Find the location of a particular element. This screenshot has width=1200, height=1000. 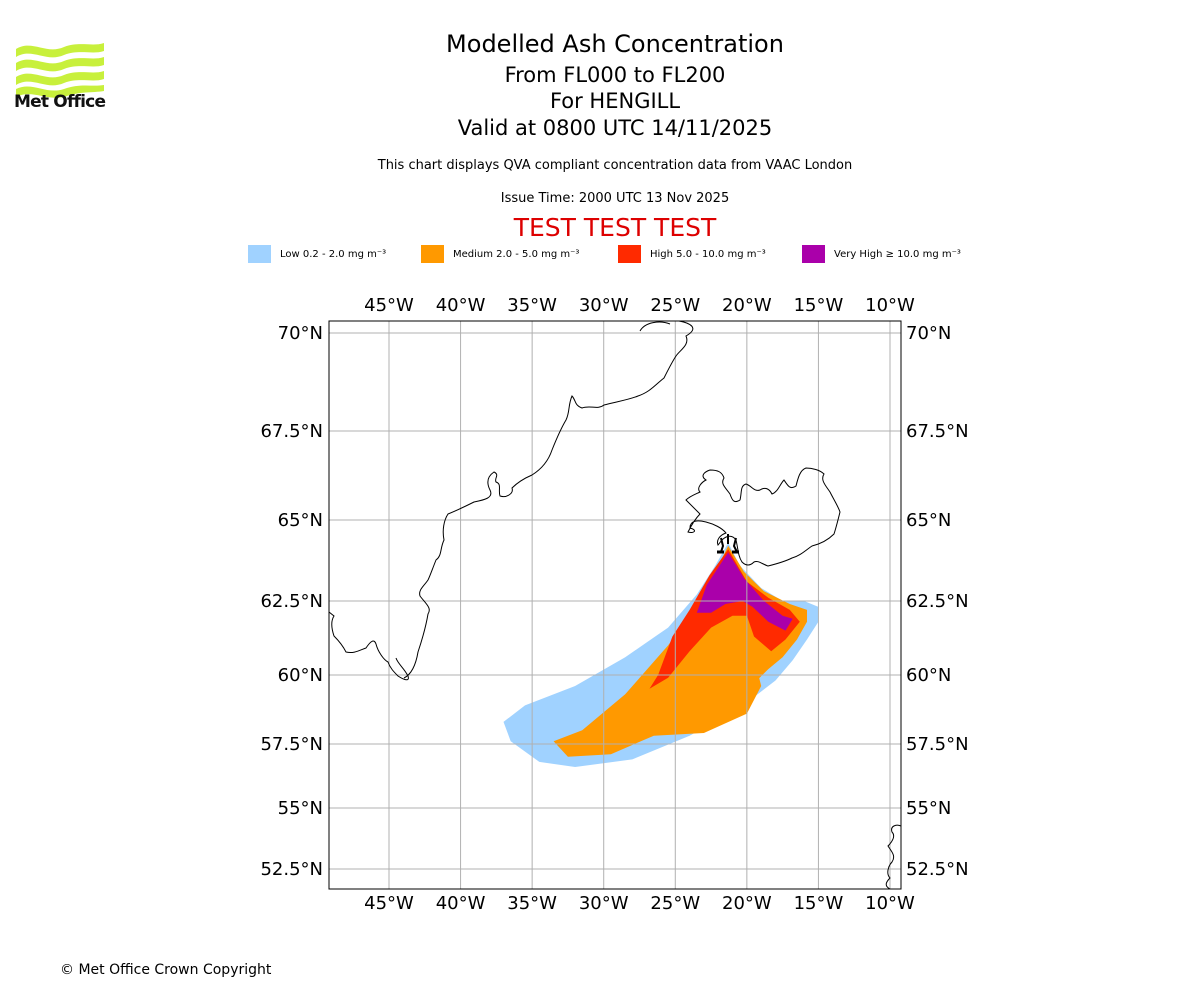

lat-tick-labels-right: 70°N 67.5°N 65°N 62.5°N 60°N 57.5°N 55°N 52.5°N is located at coordinates (937, 601).